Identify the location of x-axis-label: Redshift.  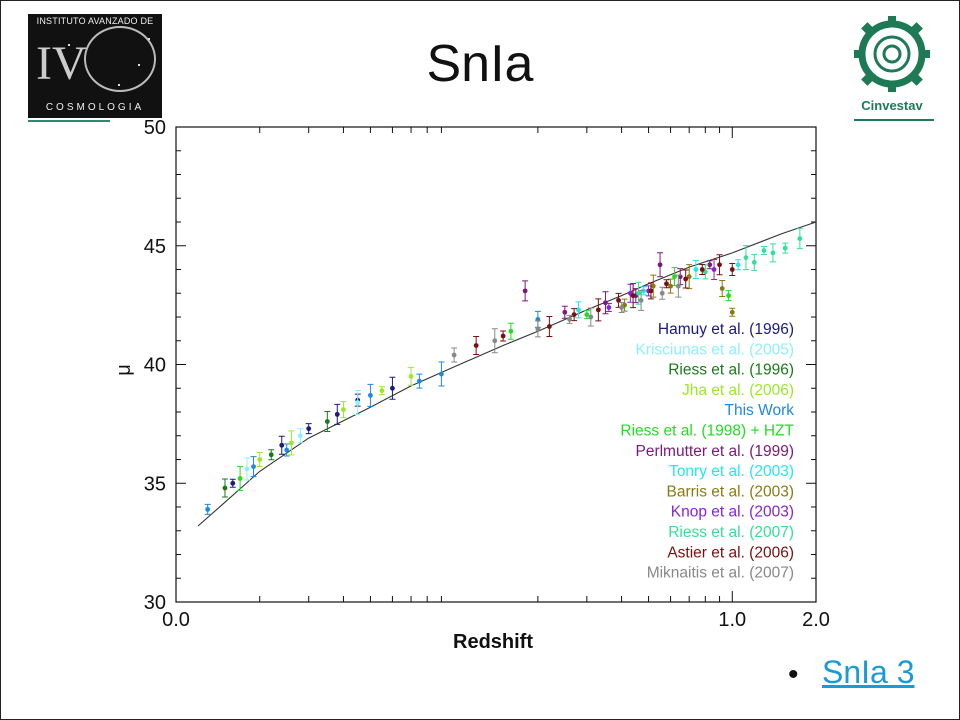
(493, 642).